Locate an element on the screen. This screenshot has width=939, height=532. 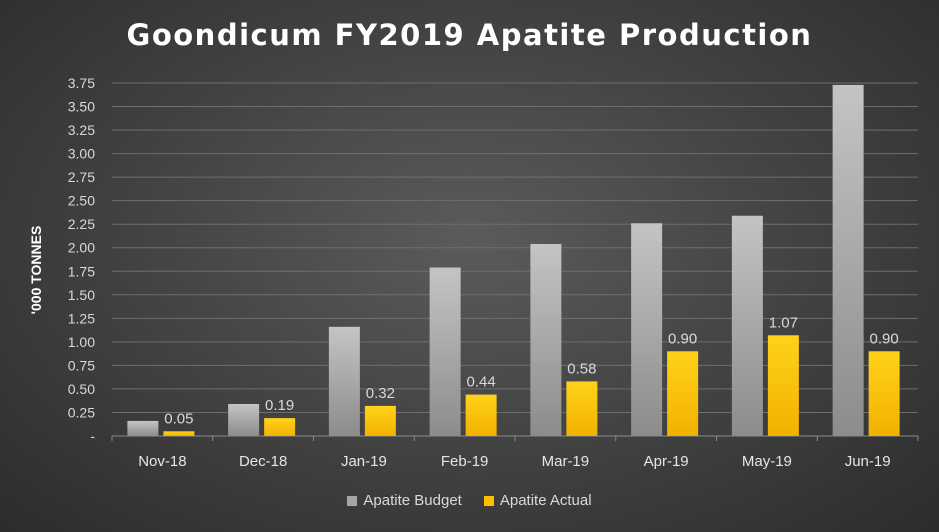
y-tick-label: 0.75 is located at coordinates (81, 365).